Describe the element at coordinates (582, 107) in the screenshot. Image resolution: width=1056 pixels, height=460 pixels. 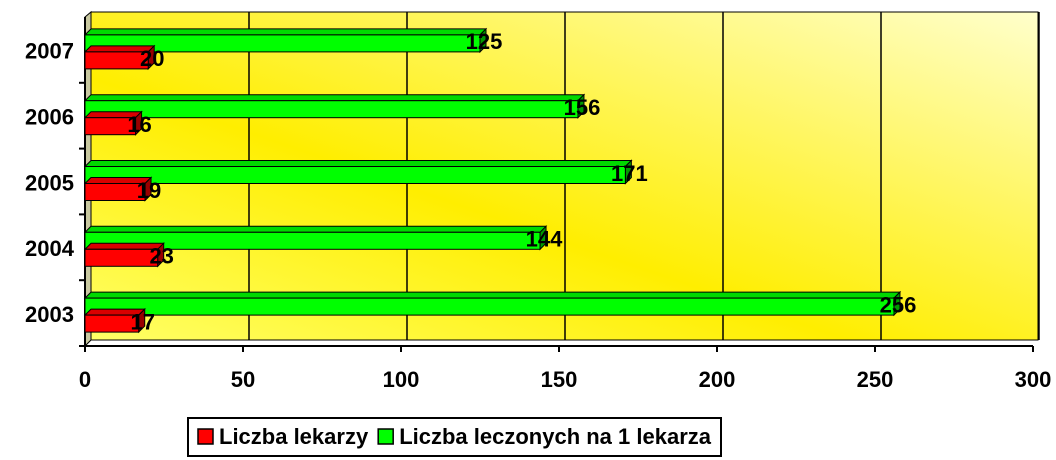
I see `data-label: 156` at that location.